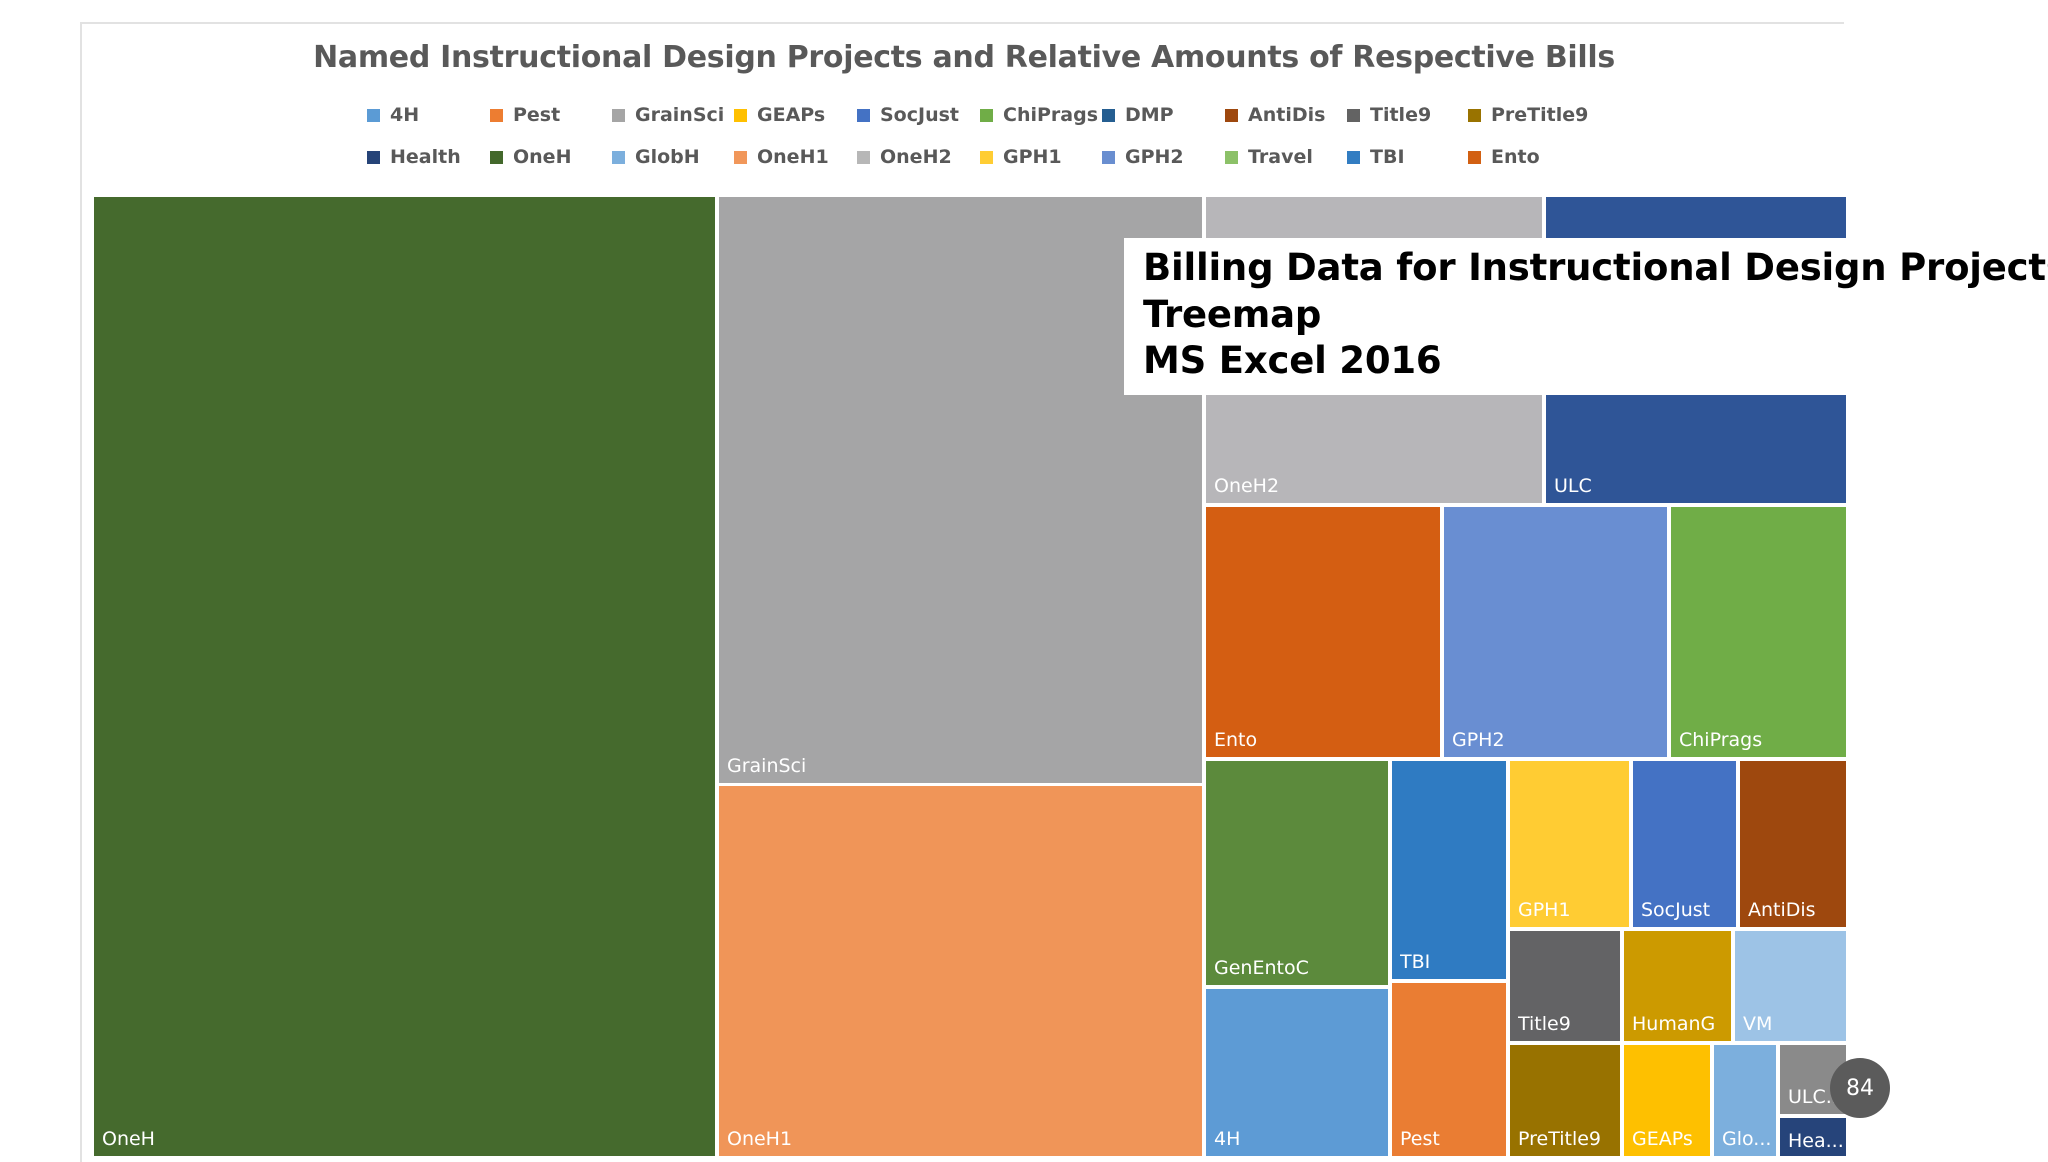  I want to click on treemap-tile-label: ChiPrags, so click(1721, 740).